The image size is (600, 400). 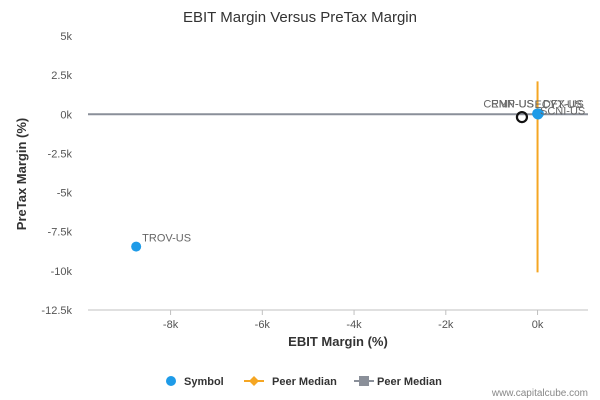 I want to click on legend-item-peer-median-ebit: Peer Median, so click(x=290, y=382).